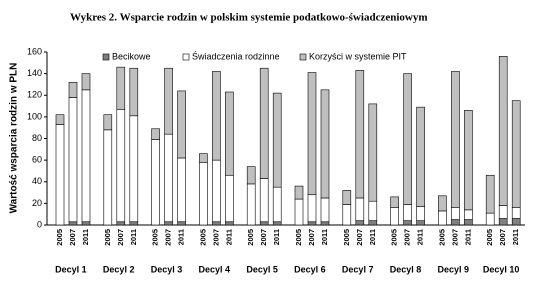 Image resolution: width=534 pixels, height=293 pixels. What do you see at coordinates (215, 269) in the screenshot?
I see `group-label: Decyl 4` at bounding box center [215, 269].